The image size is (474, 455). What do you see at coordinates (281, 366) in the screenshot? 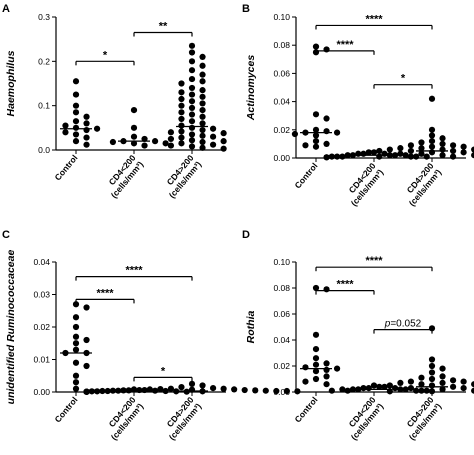
I see `y-tick-label: 0.02` at bounding box center [281, 366].